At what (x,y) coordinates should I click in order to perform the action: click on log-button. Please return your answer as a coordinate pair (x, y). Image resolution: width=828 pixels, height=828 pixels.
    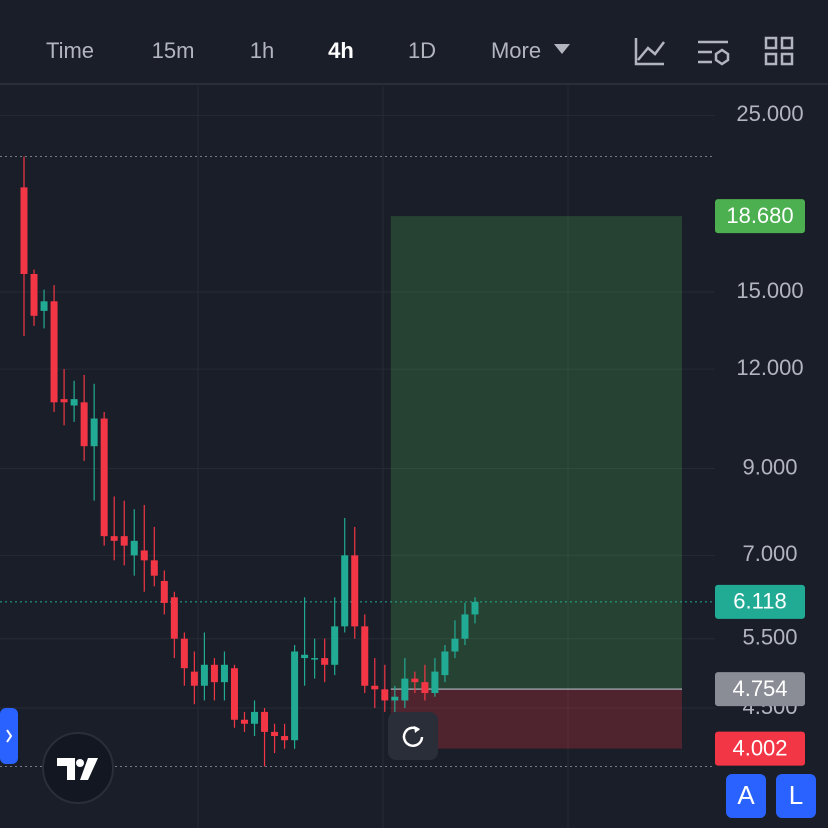
    Looking at the image, I should click on (796, 796).